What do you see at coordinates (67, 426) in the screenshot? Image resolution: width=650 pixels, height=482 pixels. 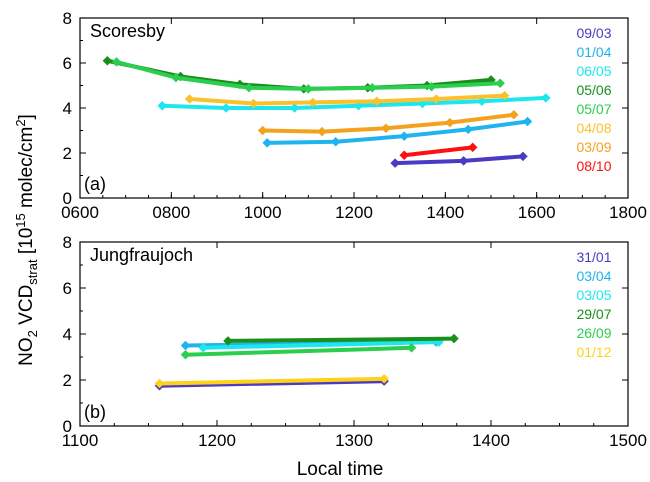 I see `y-tick-label: 0` at bounding box center [67, 426].